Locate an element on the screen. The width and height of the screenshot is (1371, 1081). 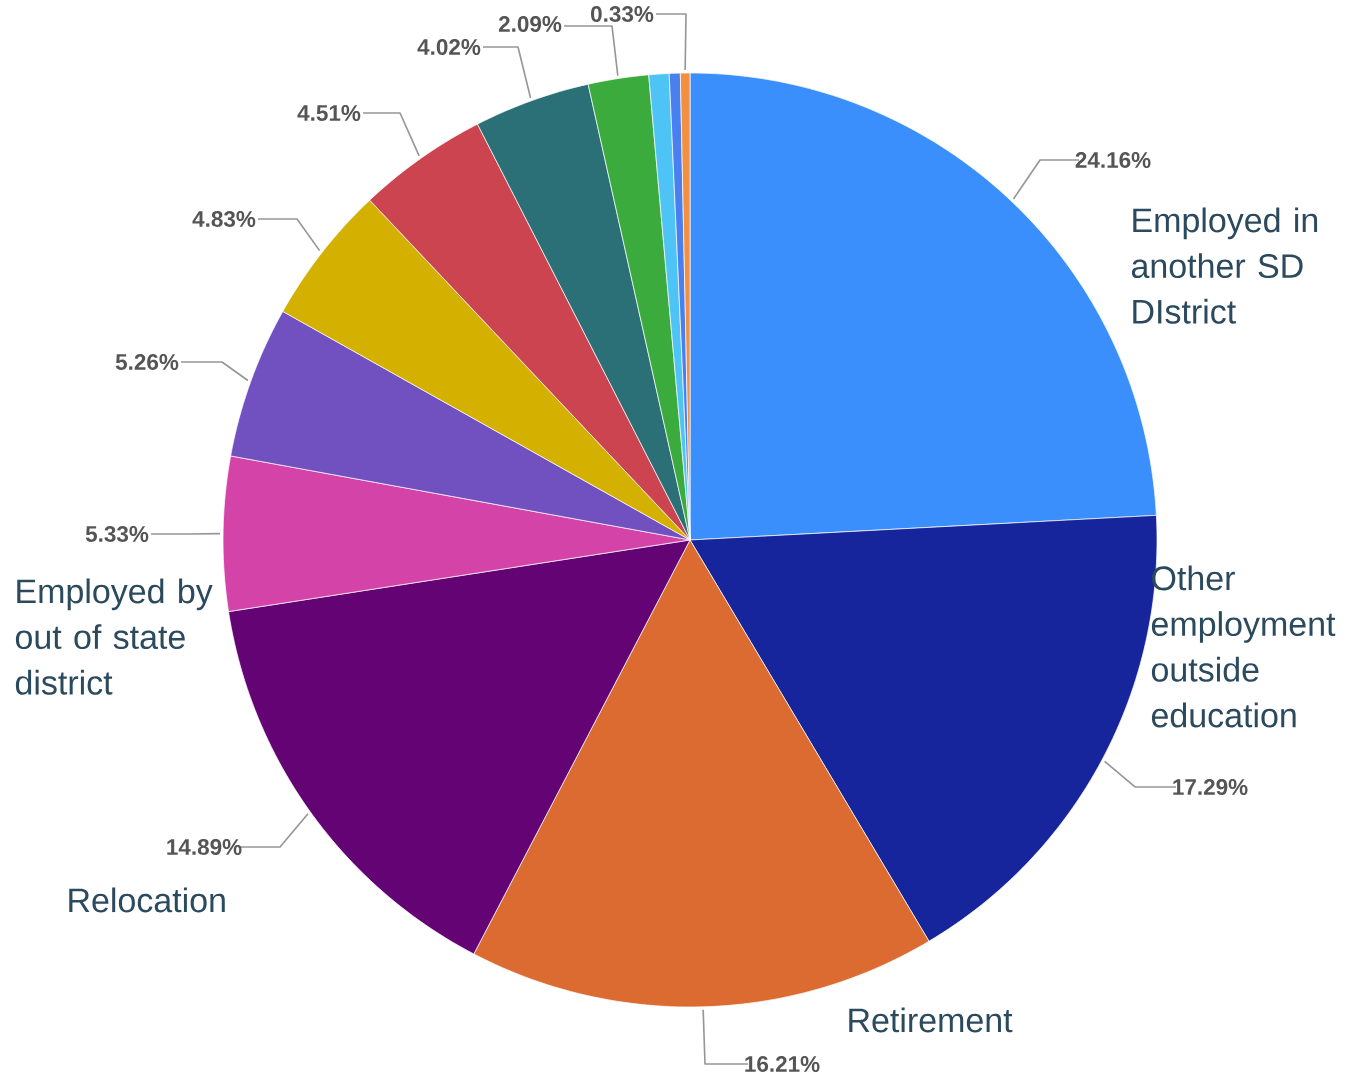
data-label: 5.33% is located at coordinates (117, 534).